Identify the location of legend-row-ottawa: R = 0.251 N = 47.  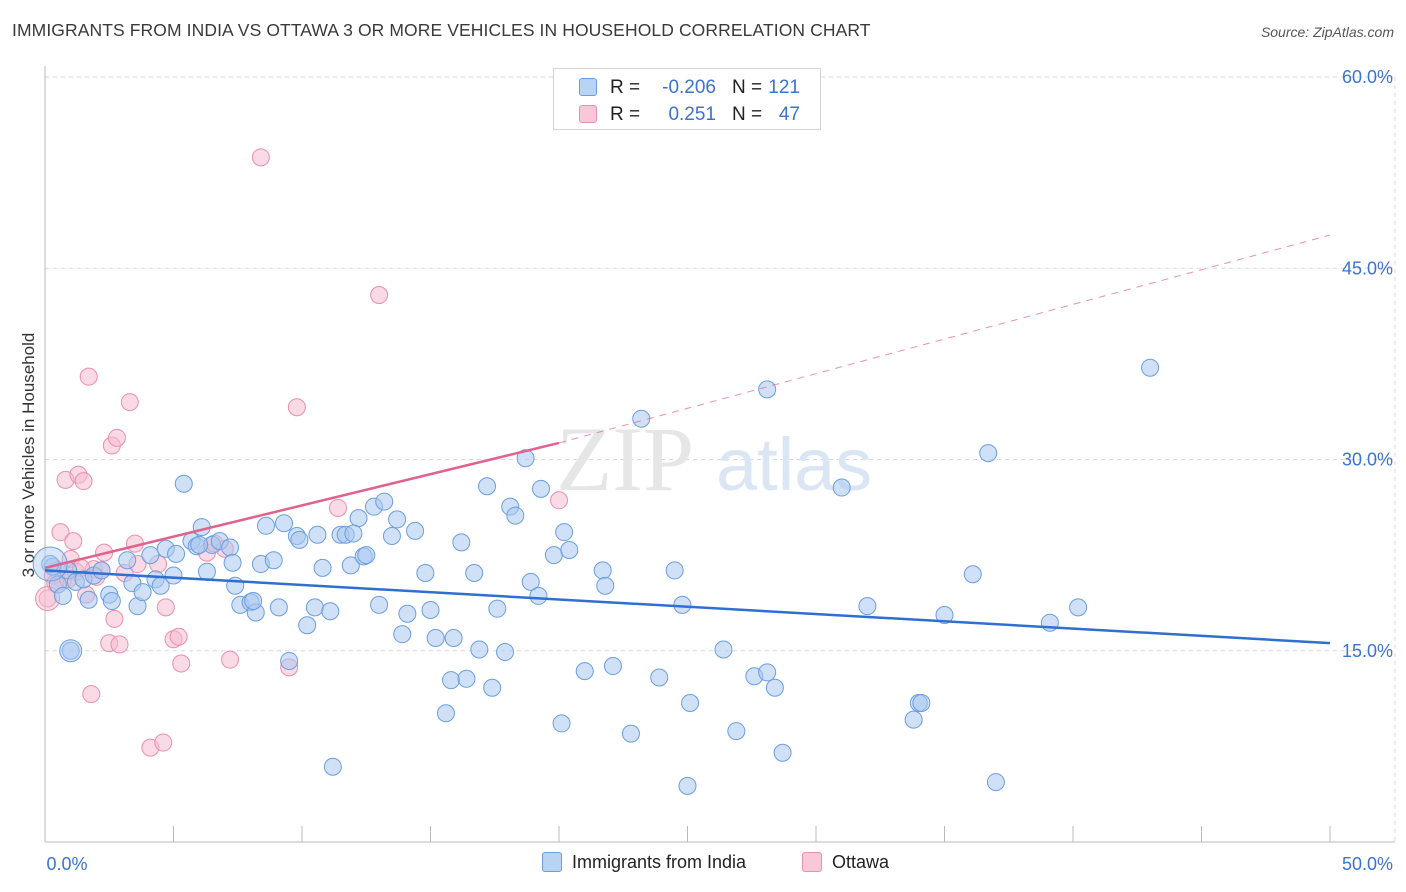
(687, 115).